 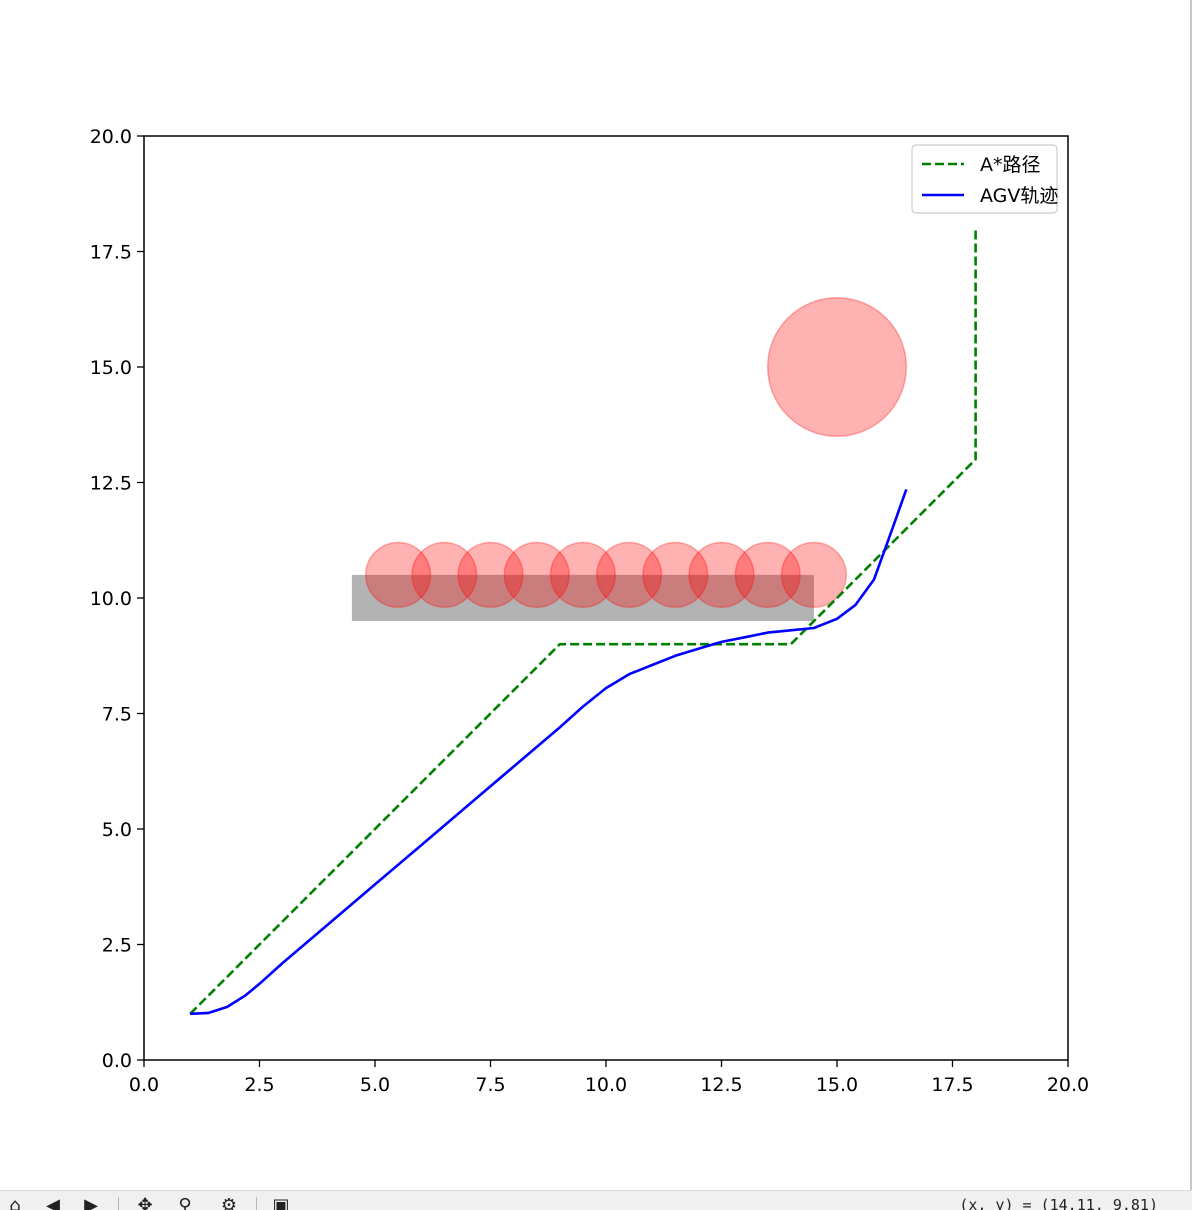 I want to click on toolbar: ⌂ ◀ ▶ ✥ ⚲ ⚙ ▣ (x, y) = (14.11, 9.81), so click(x=596, y=1200).